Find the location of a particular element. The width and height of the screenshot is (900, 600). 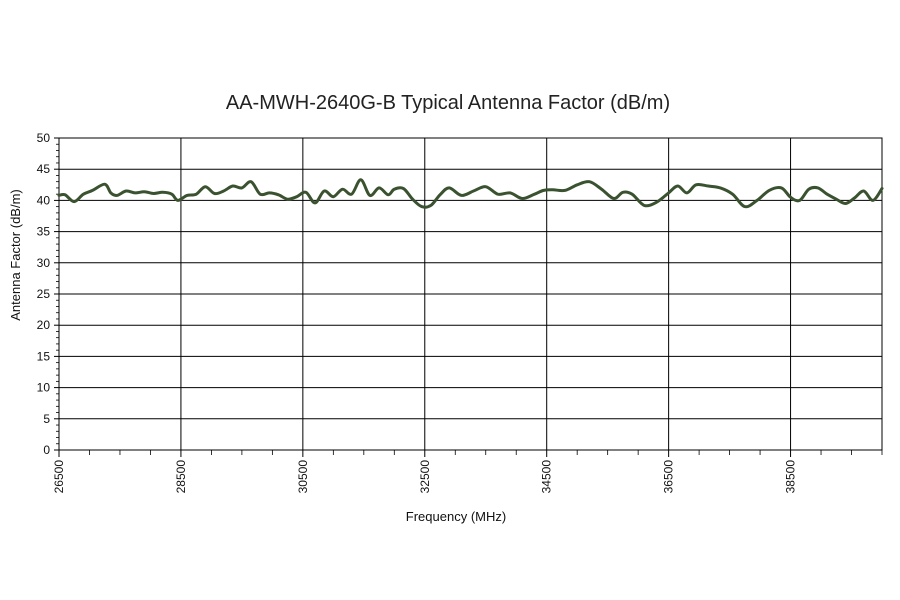

x-tick-label: 32500 is located at coordinates (425, 477).